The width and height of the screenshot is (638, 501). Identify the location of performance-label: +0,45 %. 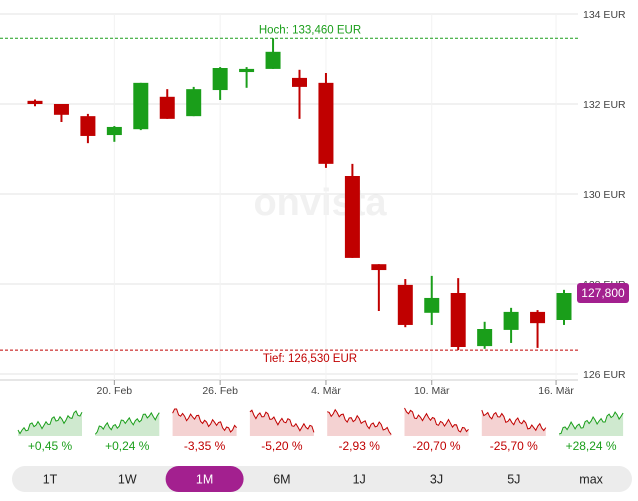
(50, 446).